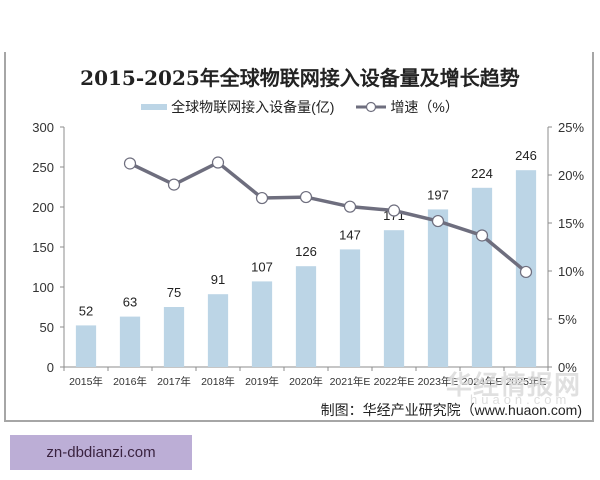 The height and width of the screenshot is (480, 600). Describe the element at coordinates (371, 107) in the screenshot. I see `line-marker-icon` at that location.